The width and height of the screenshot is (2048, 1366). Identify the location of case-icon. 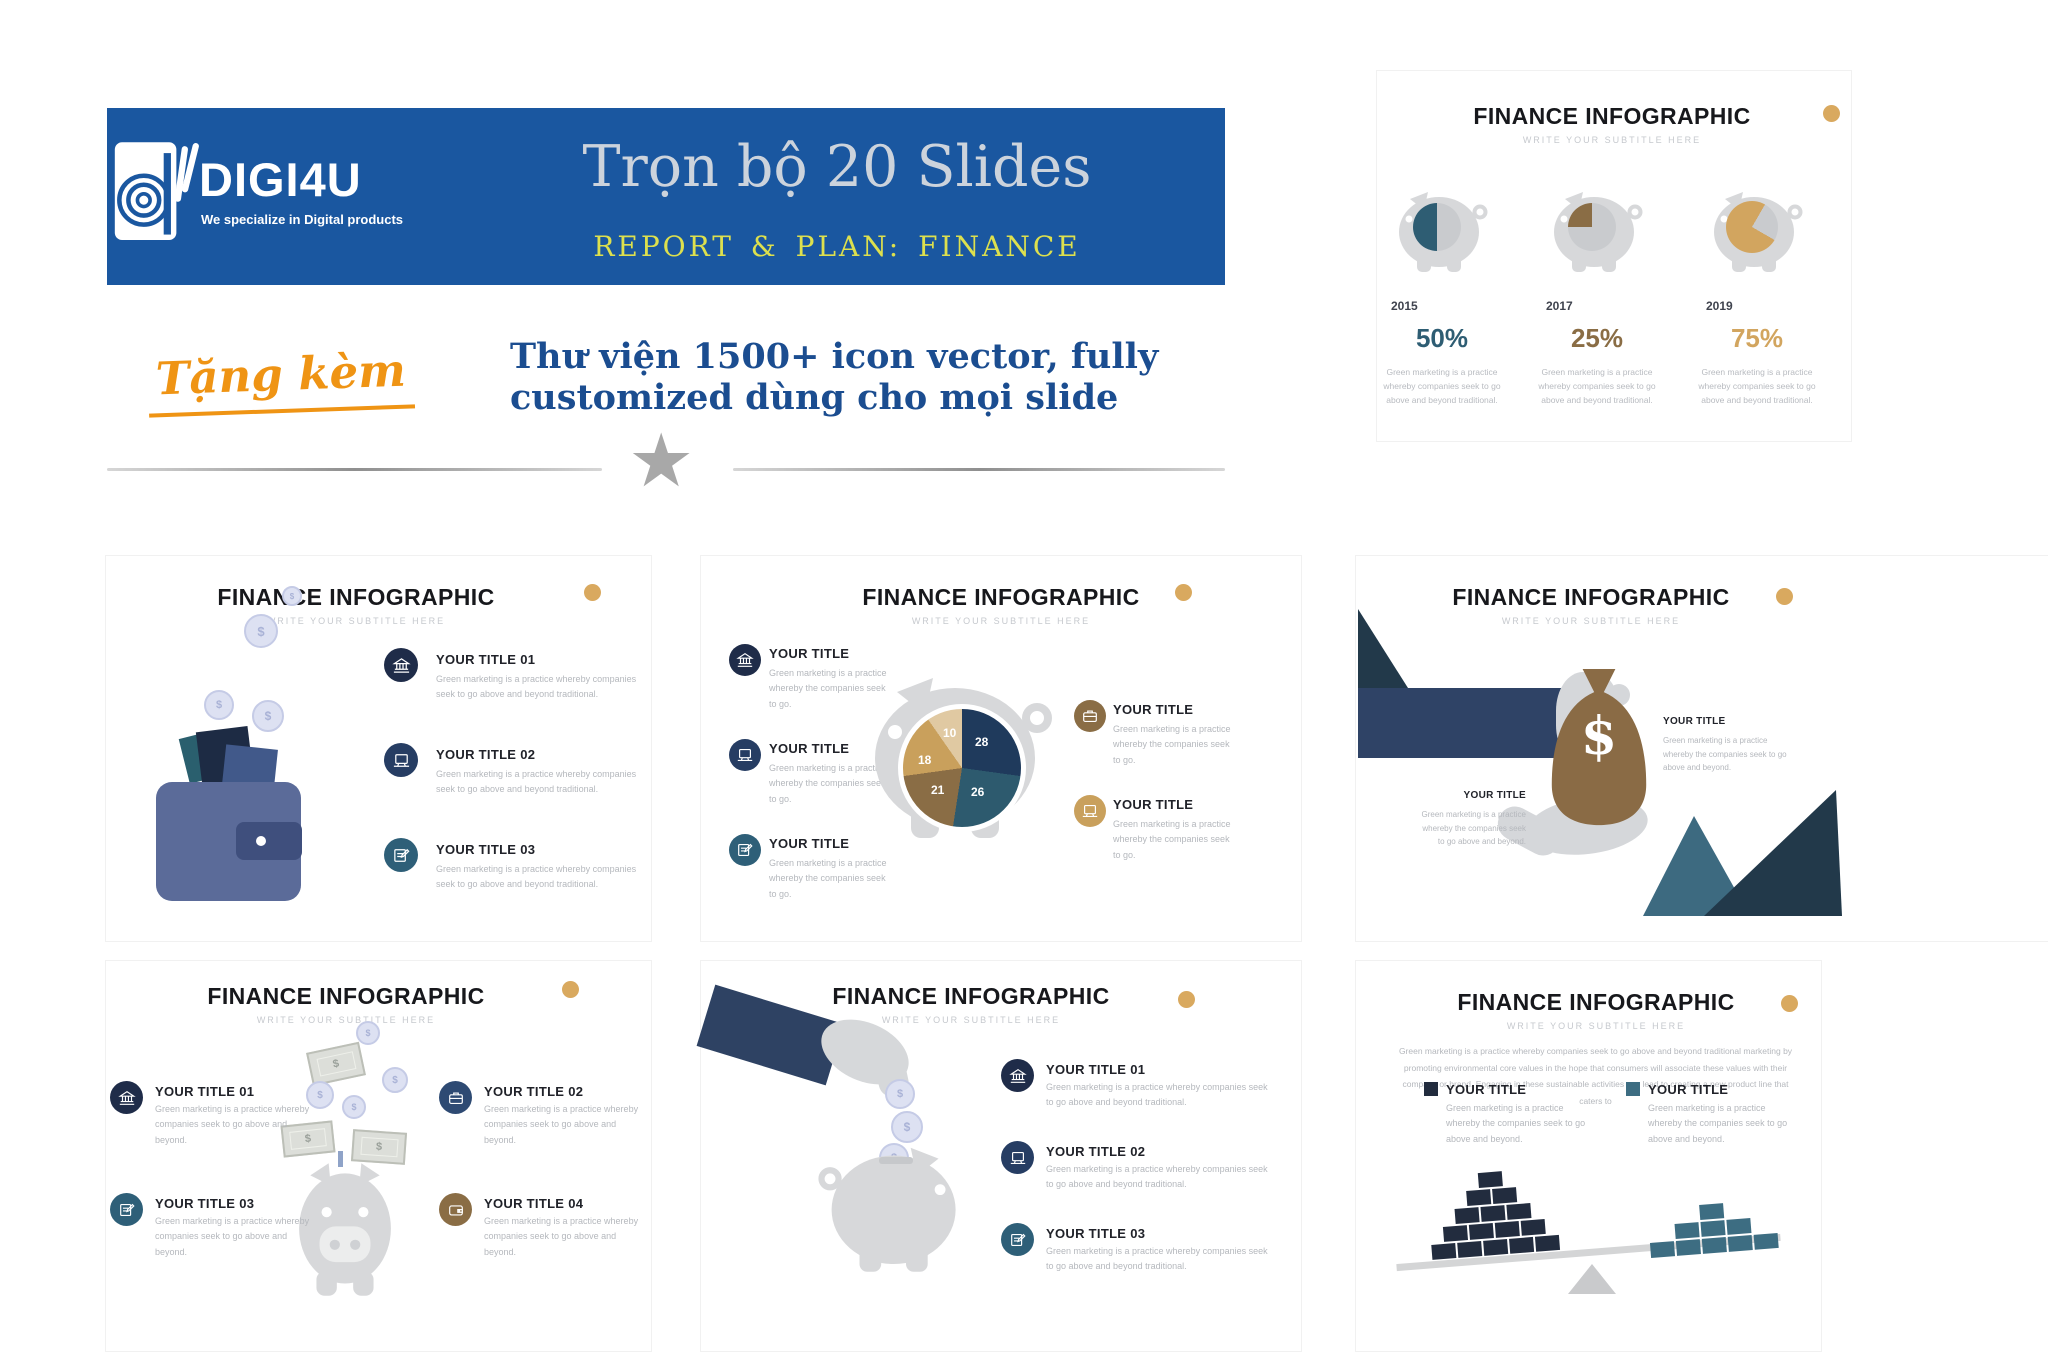
(456, 1098).